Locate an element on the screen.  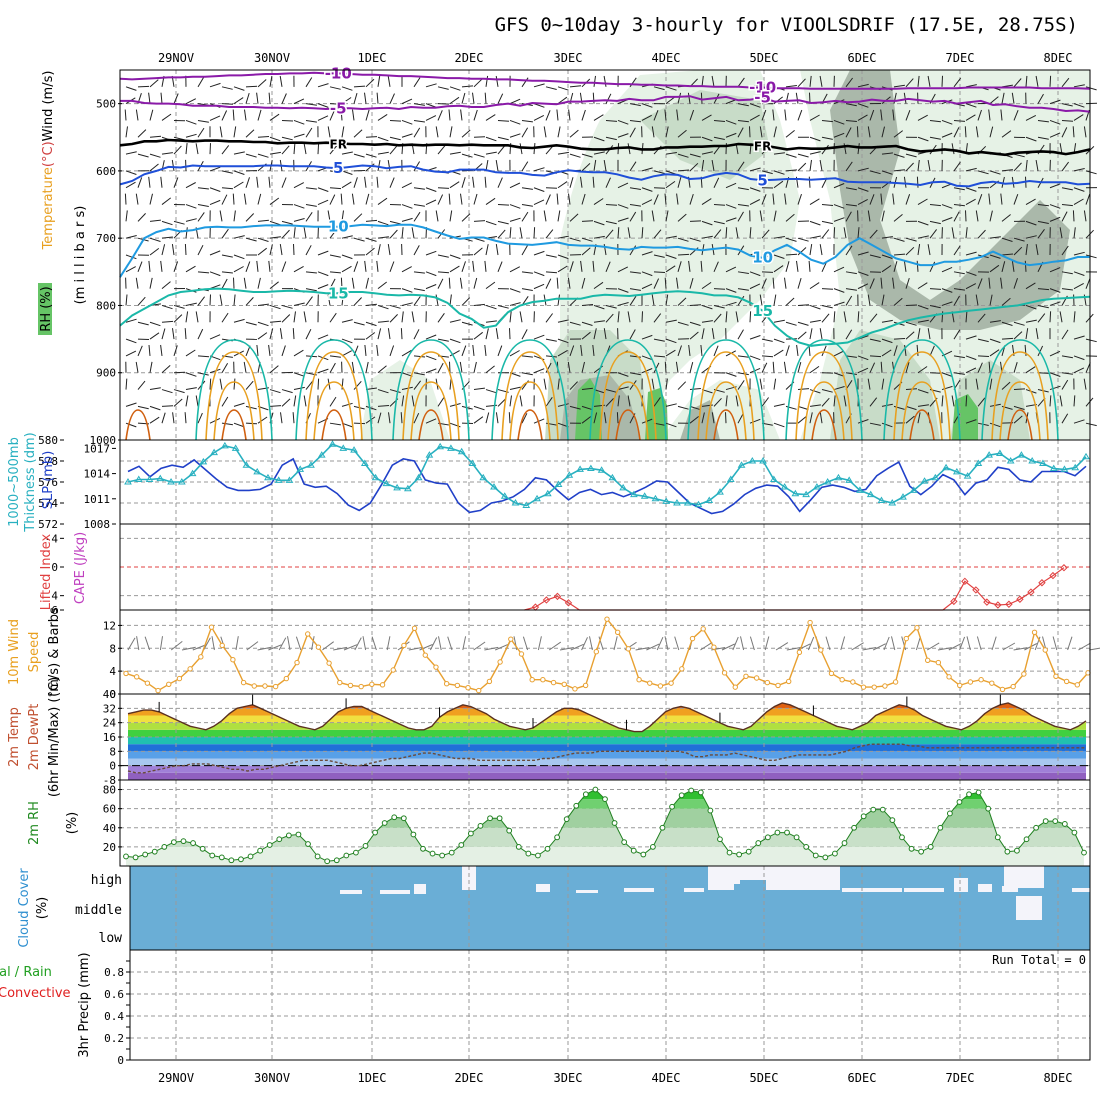
rh-bands is located at coordinates (605, 827).